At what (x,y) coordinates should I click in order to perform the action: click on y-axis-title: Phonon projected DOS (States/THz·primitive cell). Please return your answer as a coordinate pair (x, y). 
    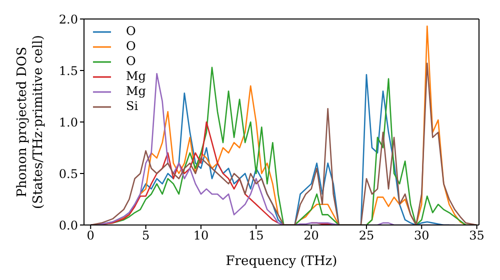
    Looking at the image, I should click on (30, 122).